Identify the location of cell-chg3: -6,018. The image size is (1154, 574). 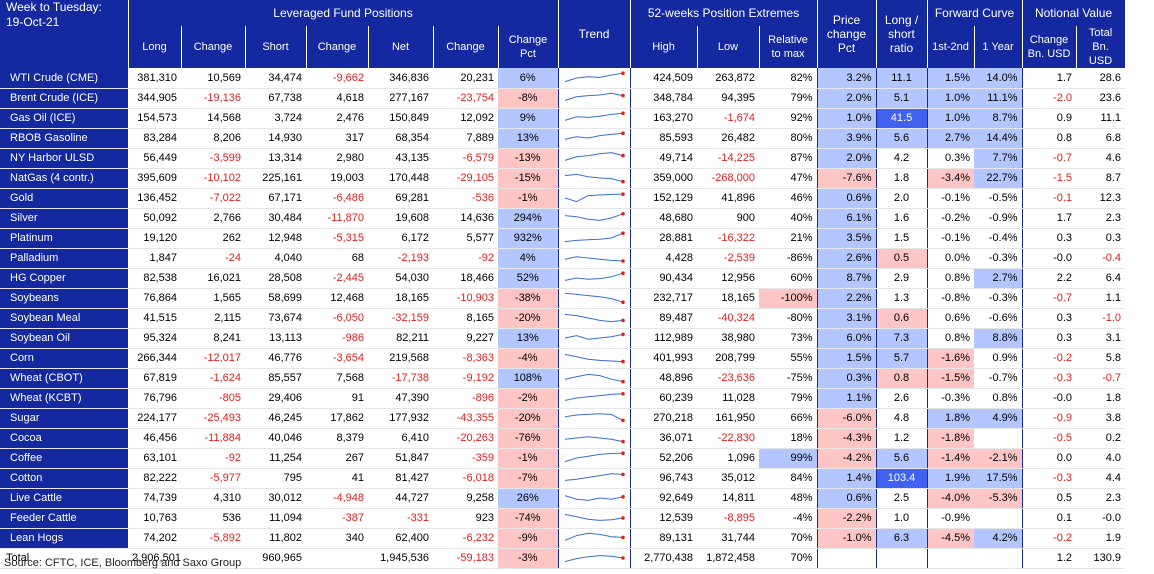
(465, 478).